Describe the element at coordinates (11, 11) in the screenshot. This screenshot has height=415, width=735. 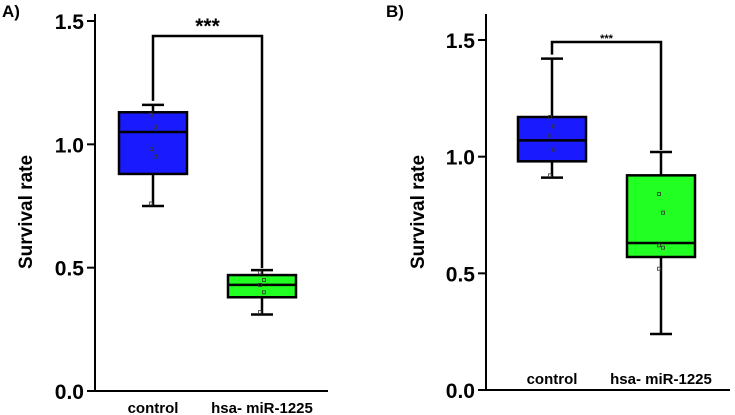
I see `panel-label: A)` at that location.